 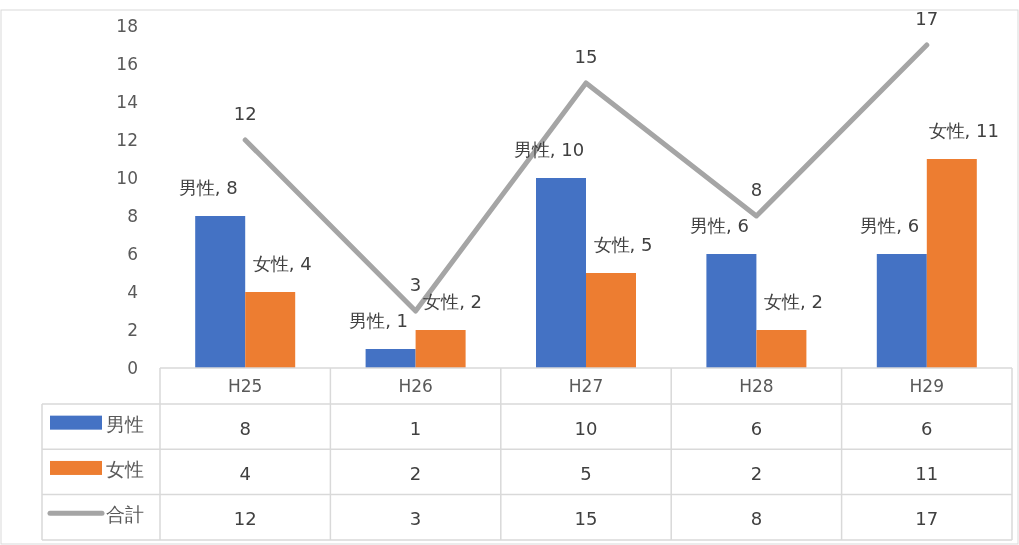 What do you see at coordinates (927, 519) in the screenshot?
I see `data-label: 17` at bounding box center [927, 519].